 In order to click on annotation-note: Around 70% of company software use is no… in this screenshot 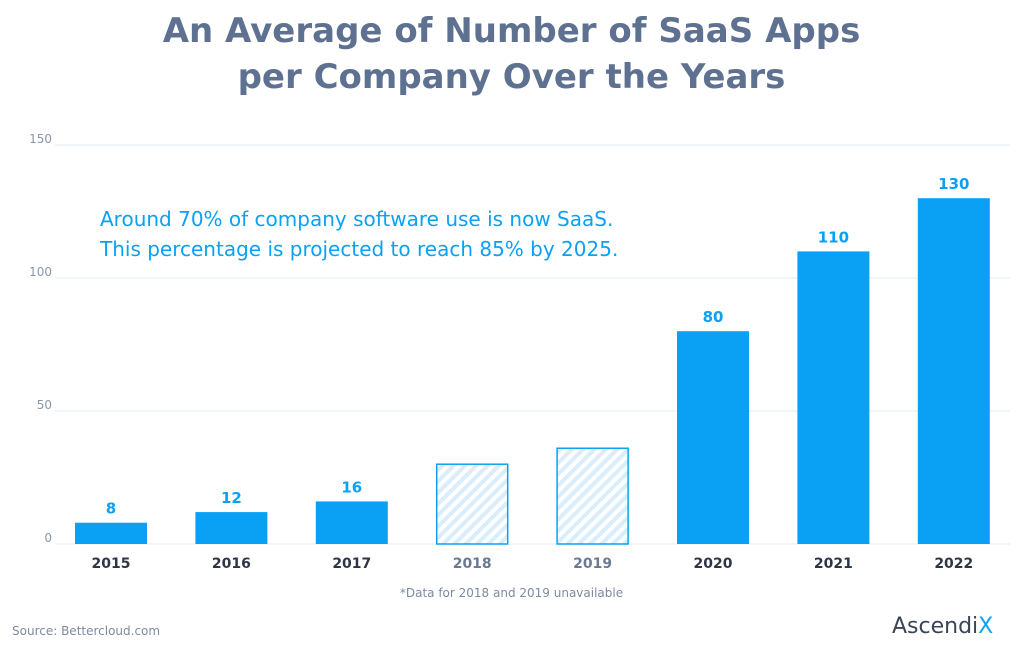, I will do `click(359, 234)`.